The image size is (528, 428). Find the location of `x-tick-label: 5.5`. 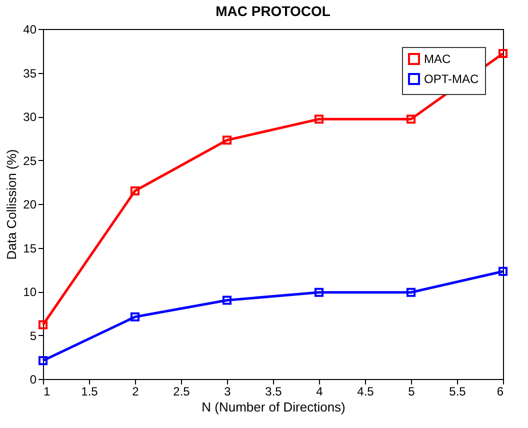

x-tick-label: 5.5 is located at coordinates (457, 391).